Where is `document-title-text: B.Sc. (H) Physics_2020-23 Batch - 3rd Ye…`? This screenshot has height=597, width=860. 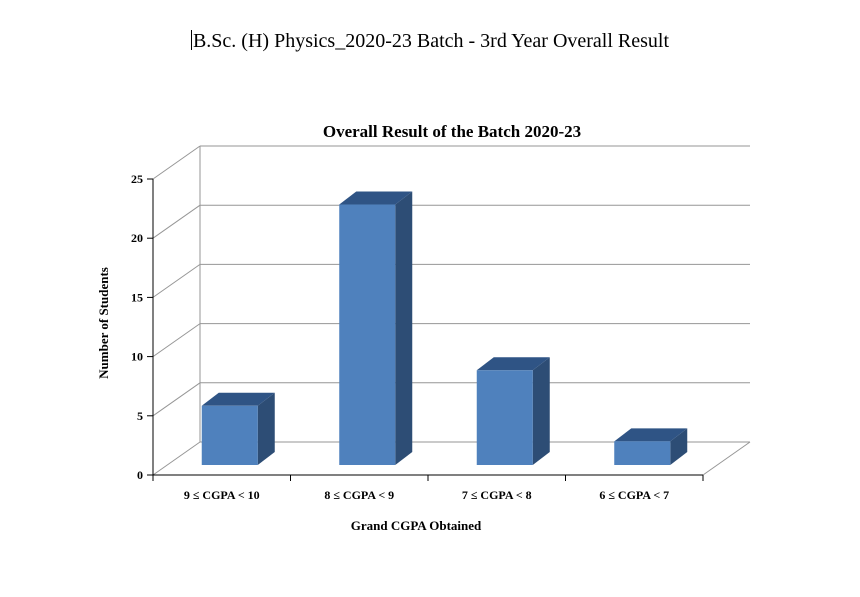
document-title-text: B.Sc. (H) Physics_2020-23 Batch - 3rd Ye… is located at coordinates (431, 41).